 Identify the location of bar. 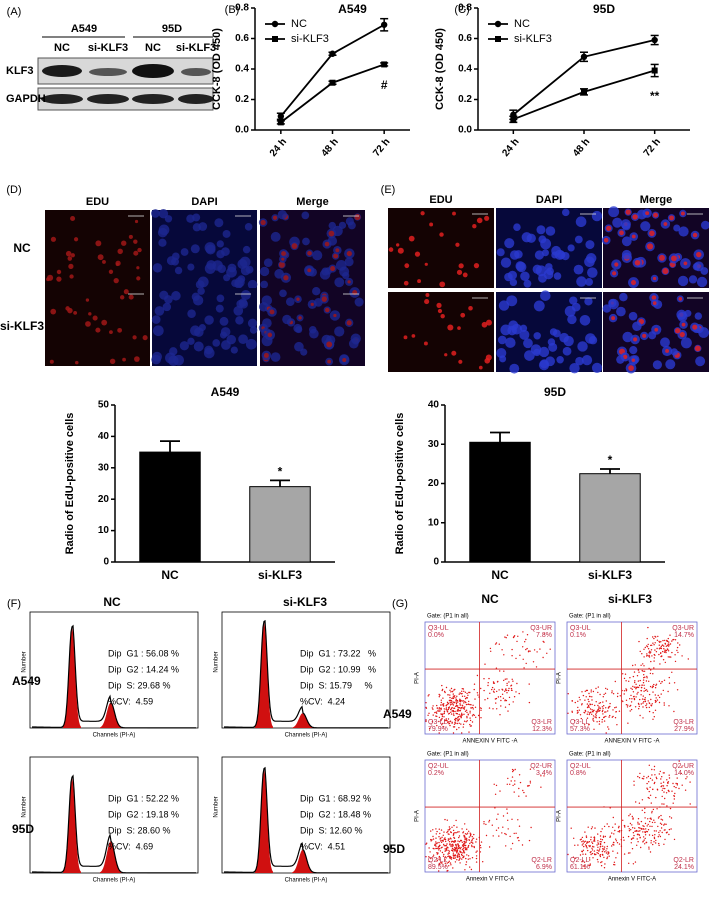
(280, 524).